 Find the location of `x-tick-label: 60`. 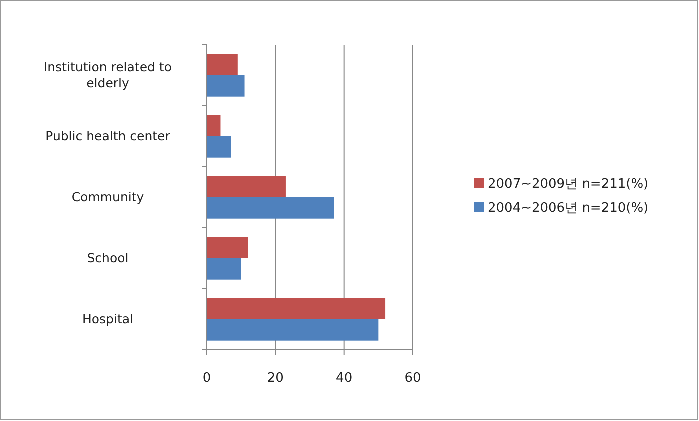

x-tick-label: 60 is located at coordinates (413, 378).